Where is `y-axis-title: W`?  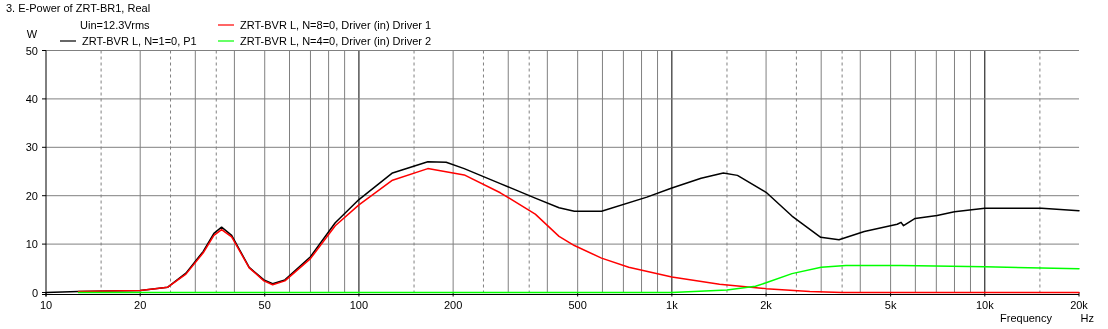 y-axis-title: W is located at coordinates (32, 34).